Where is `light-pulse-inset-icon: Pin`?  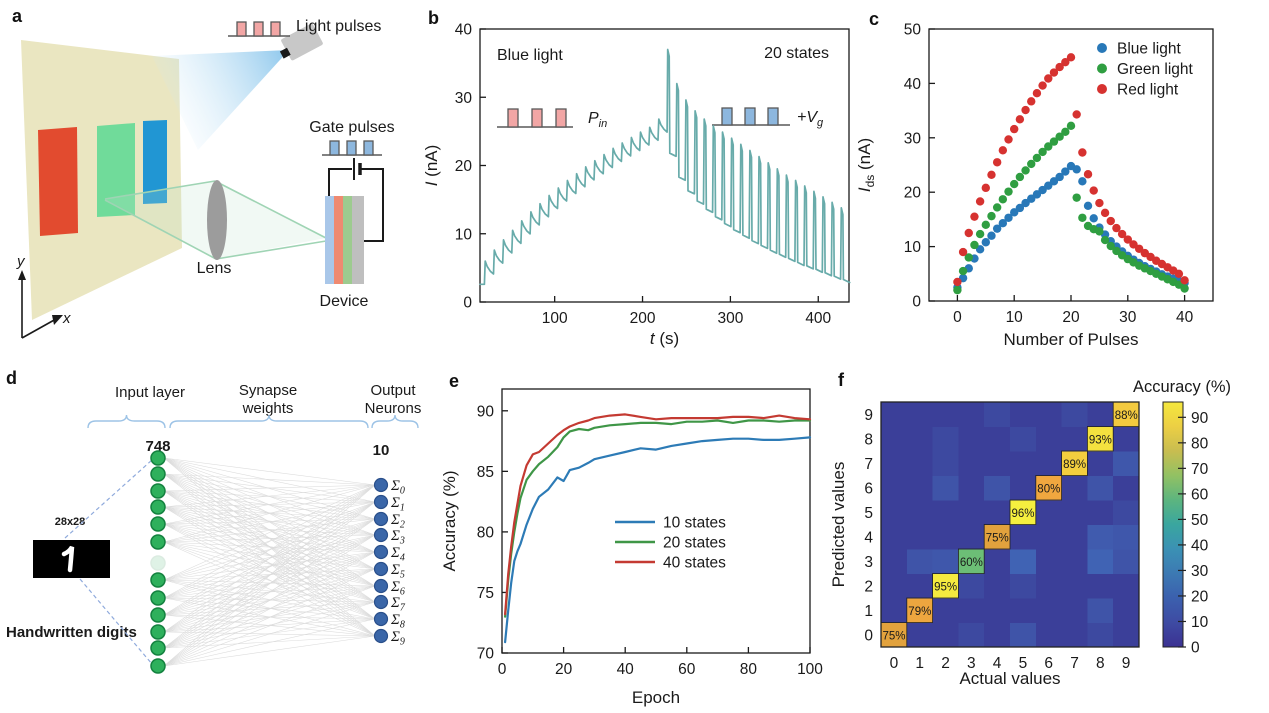 light-pulse-inset-icon: Pin is located at coordinates (552, 119).